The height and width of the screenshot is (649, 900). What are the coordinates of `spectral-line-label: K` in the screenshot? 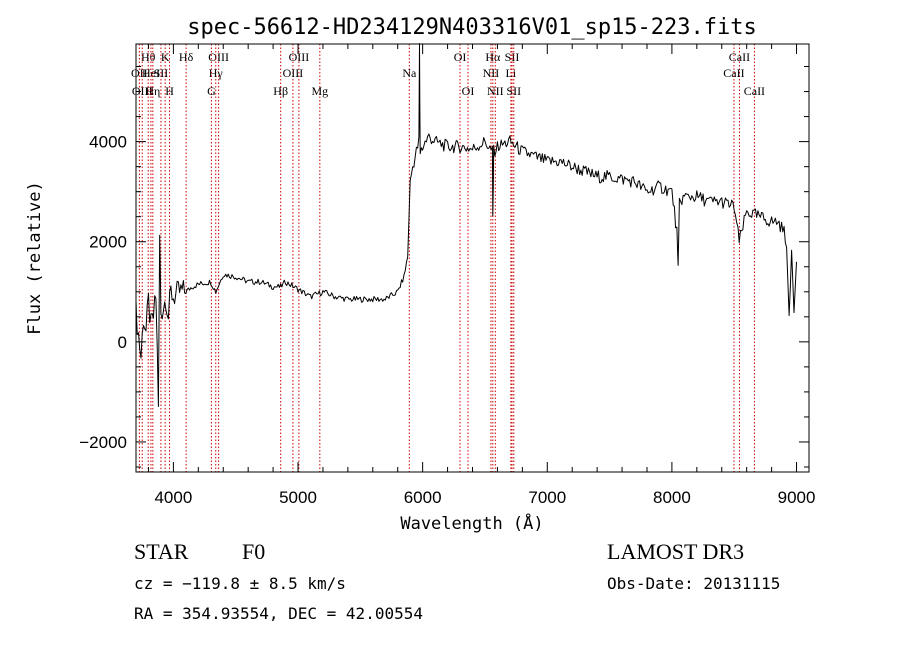 It's located at (165, 57).